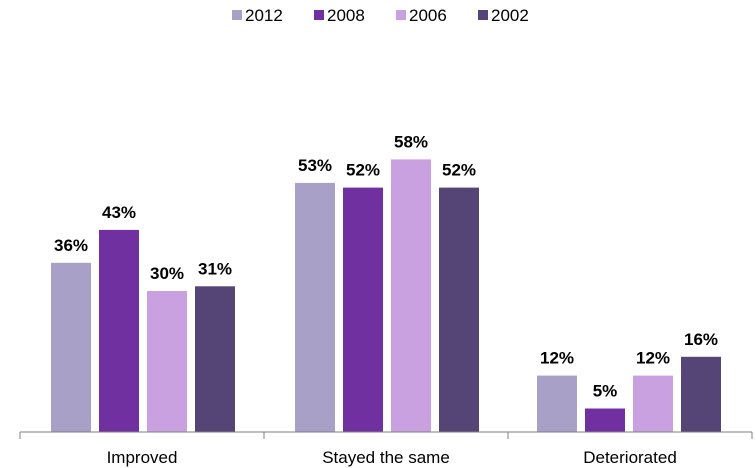 This screenshot has width=756, height=468. I want to click on data-label-2002-2: 16%, so click(701, 339).